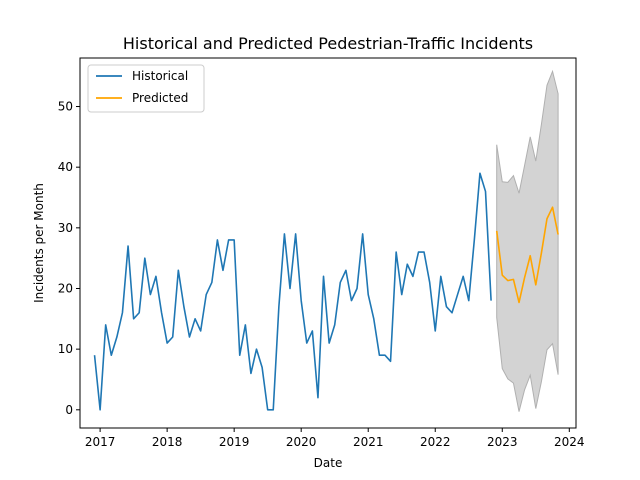 The image size is (640, 480). What do you see at coordinates (368, 442) in the screenshot?
I see `x-tick-label-2021: 2021` at bounding box center [368, 442].